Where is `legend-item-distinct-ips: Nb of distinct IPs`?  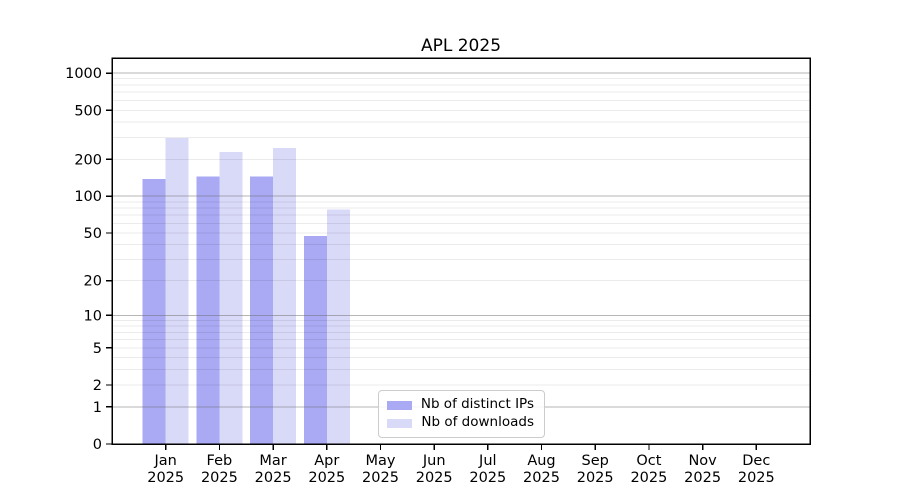 legend-item-distinct-ips: Nb of distinct IPs is located at coordinates (460, 405).